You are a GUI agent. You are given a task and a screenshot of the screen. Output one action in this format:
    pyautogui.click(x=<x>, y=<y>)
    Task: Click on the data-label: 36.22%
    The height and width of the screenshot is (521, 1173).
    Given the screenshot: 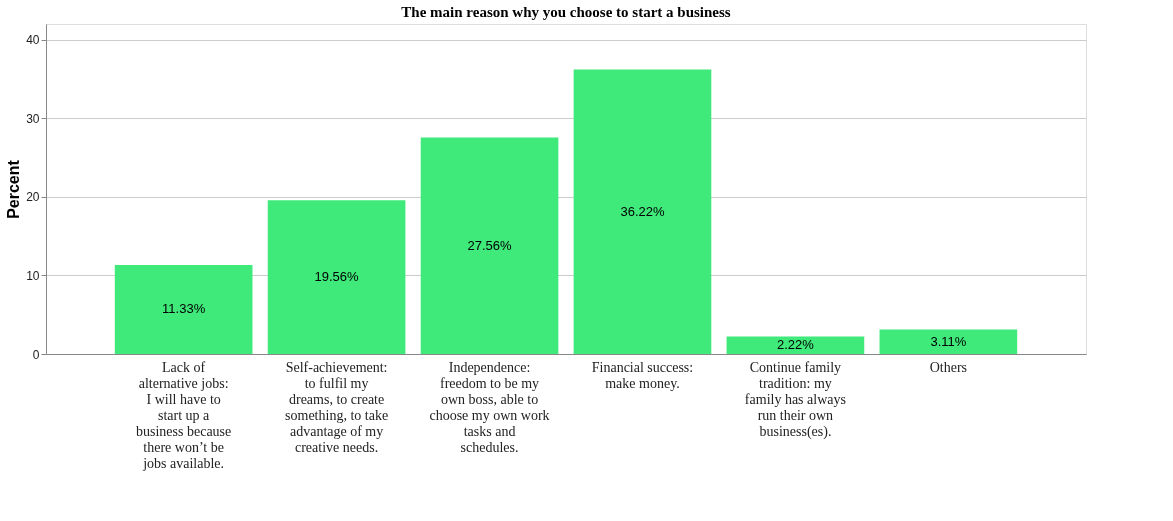 What is the action you would take?
    pyautogui.click(x=642, y=211)
    